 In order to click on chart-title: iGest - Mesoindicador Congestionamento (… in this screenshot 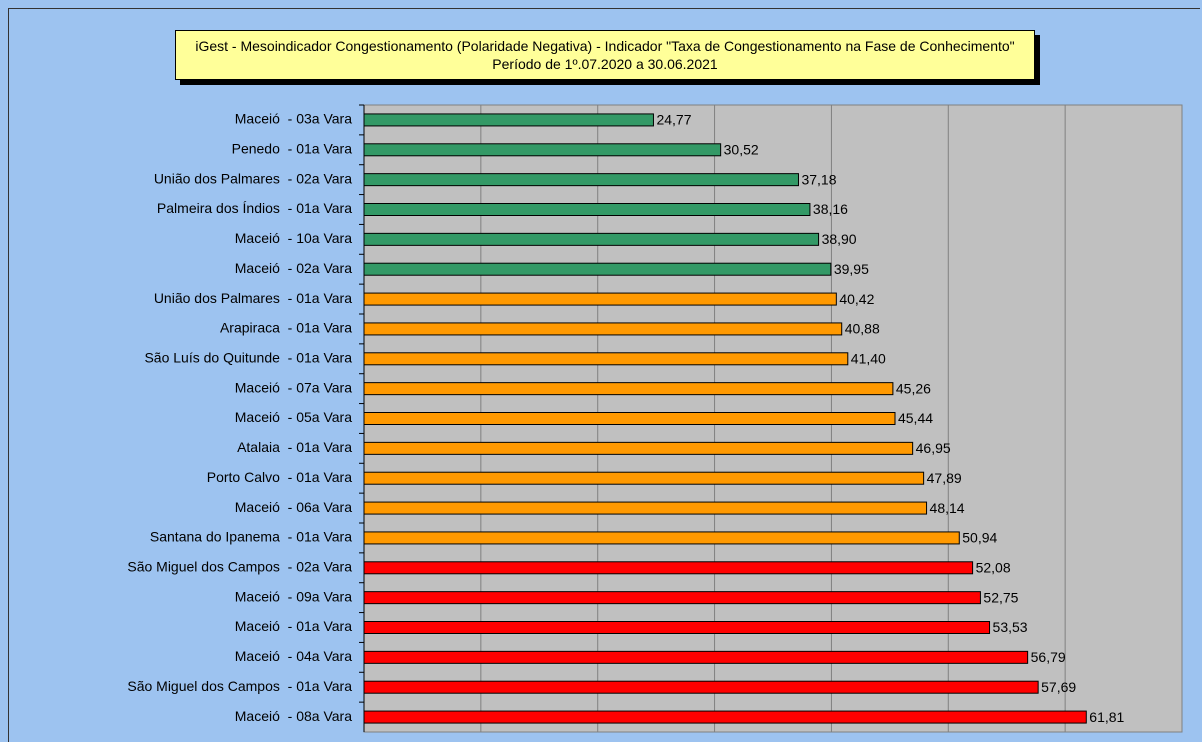, I will do `click(605, 55)`.